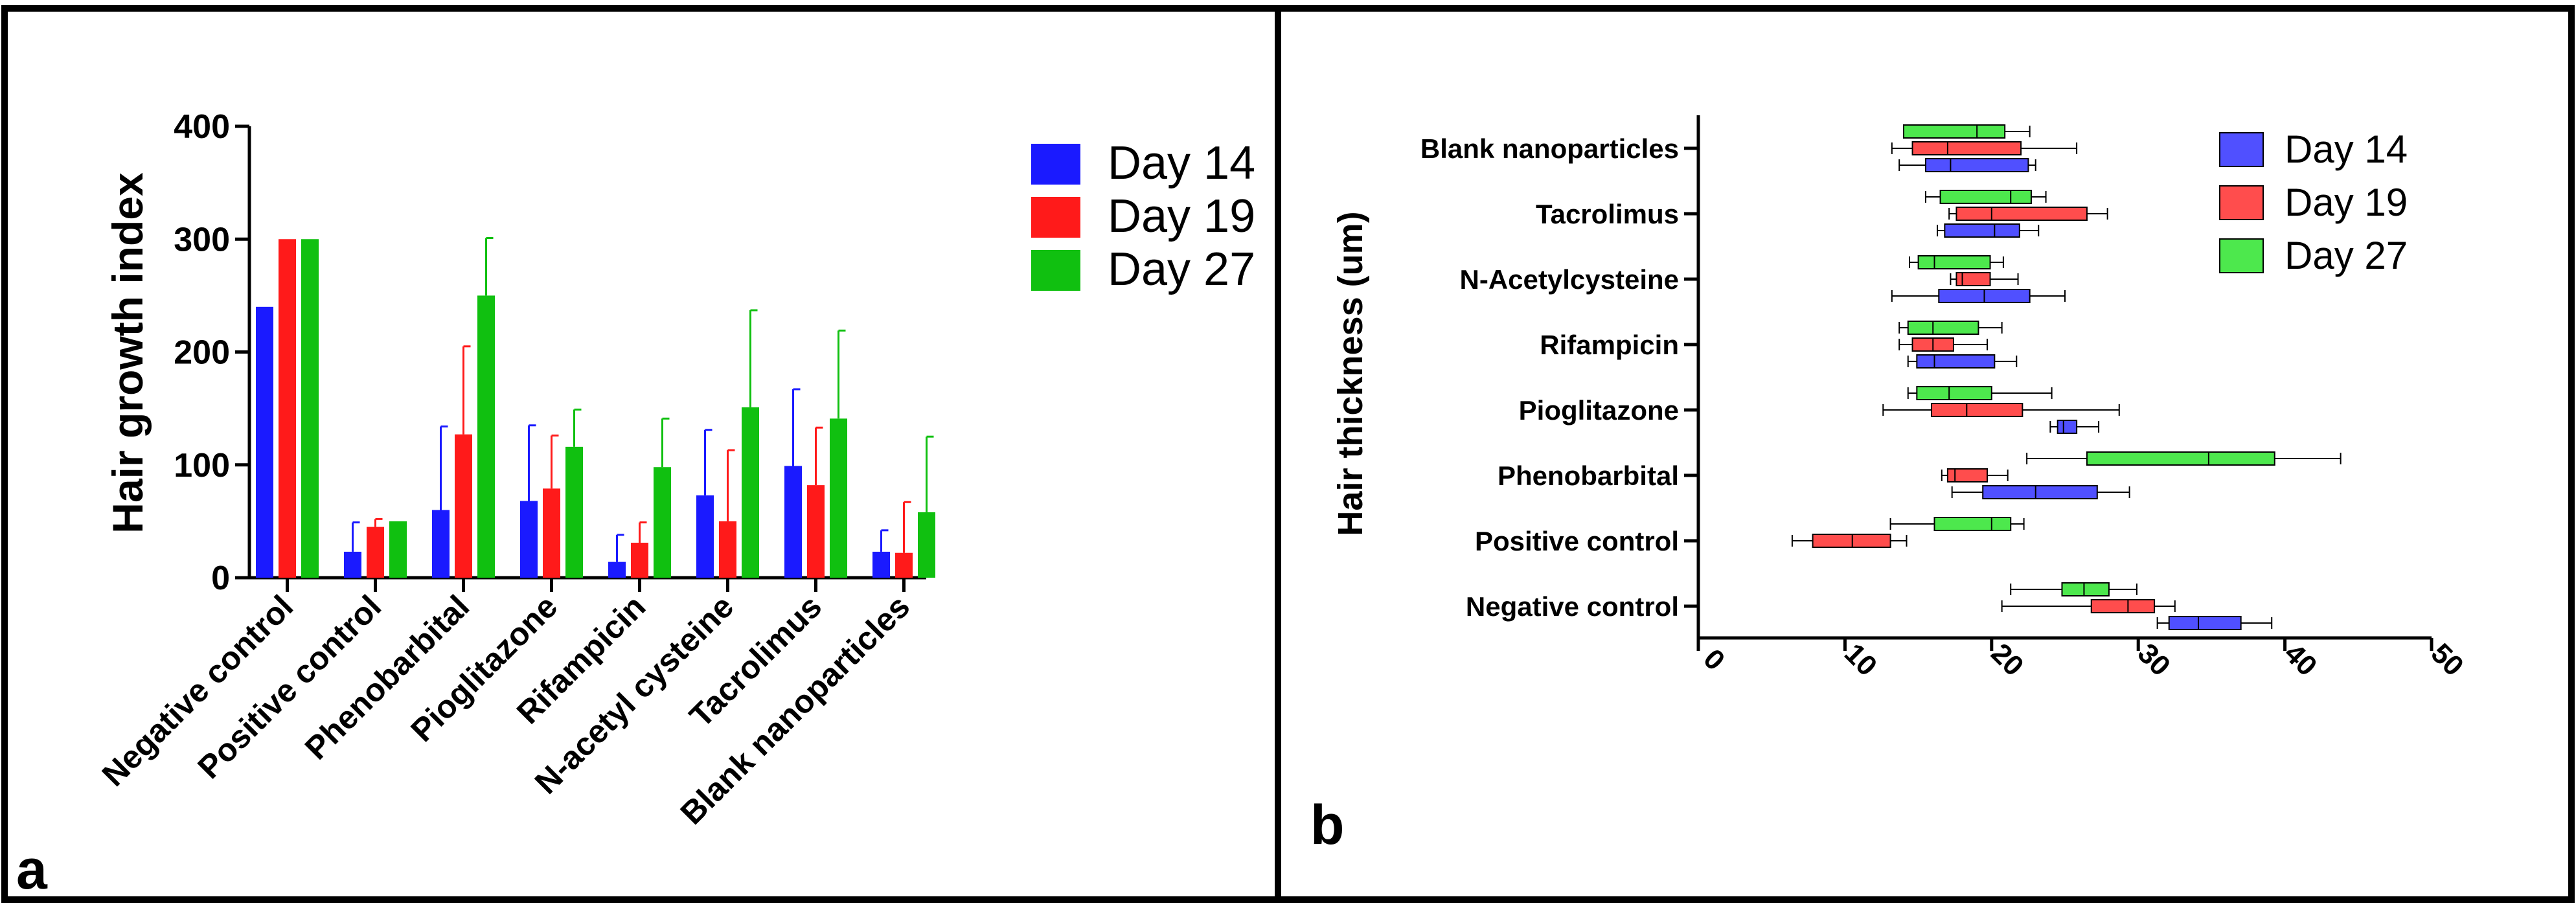  I want to click on panel-a-y-tick-label: 100, so click(202, 465).